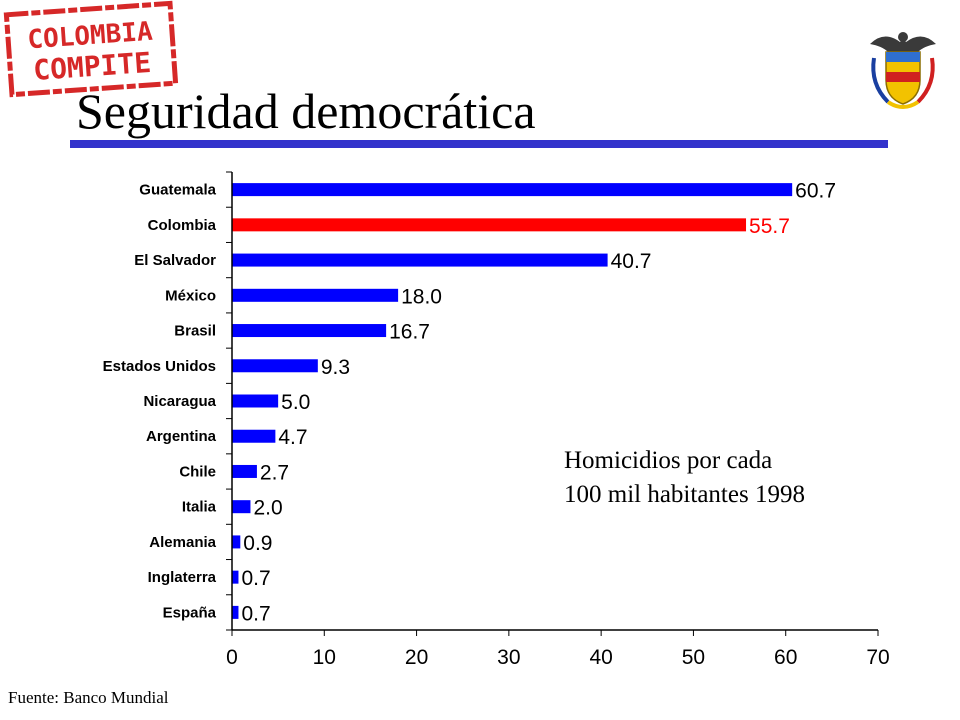 This screenshot has height=720, width=960. I want to click on value-label-9: 2.0, so click(267, 508).